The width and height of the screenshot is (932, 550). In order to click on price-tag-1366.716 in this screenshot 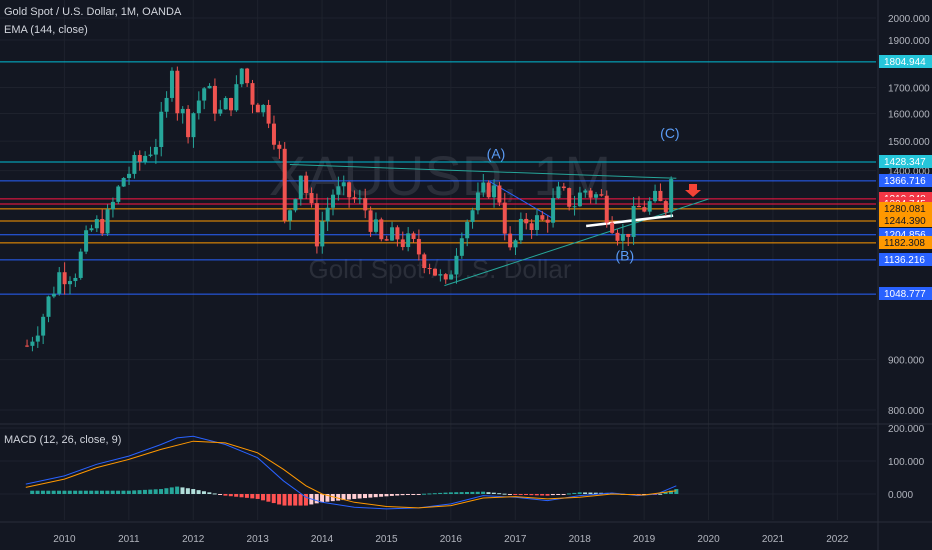, I will do `click(905, 180)`.